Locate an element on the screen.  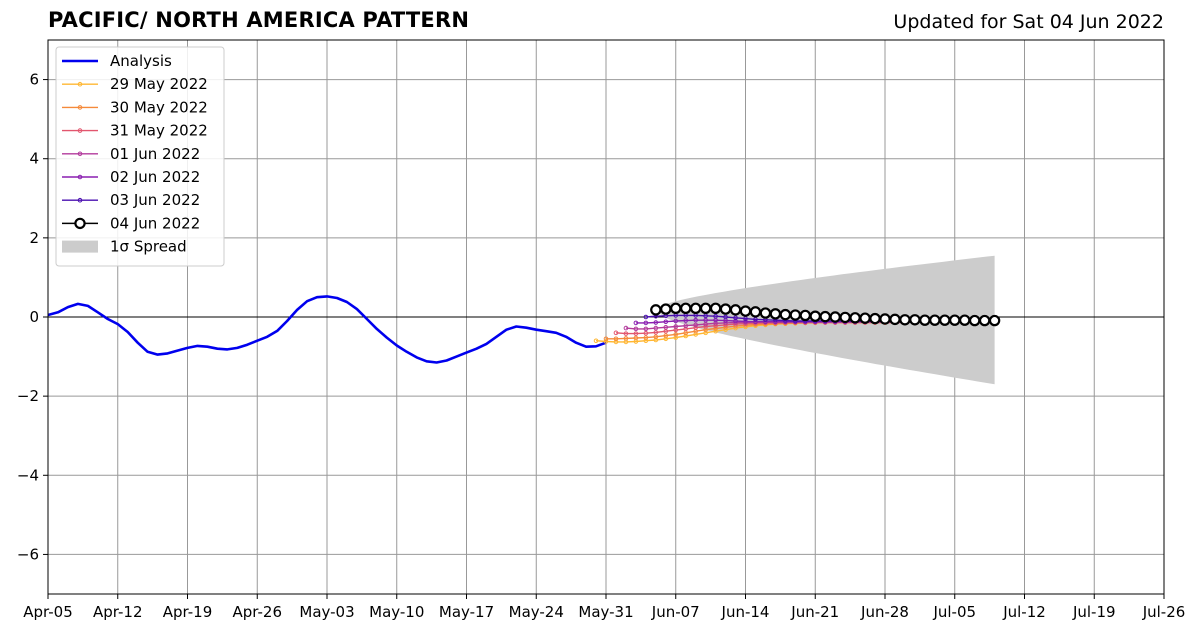
y-axis-ticks: 6 4 2 0 −2 −4 −6 is located at coordinates (32, 317).